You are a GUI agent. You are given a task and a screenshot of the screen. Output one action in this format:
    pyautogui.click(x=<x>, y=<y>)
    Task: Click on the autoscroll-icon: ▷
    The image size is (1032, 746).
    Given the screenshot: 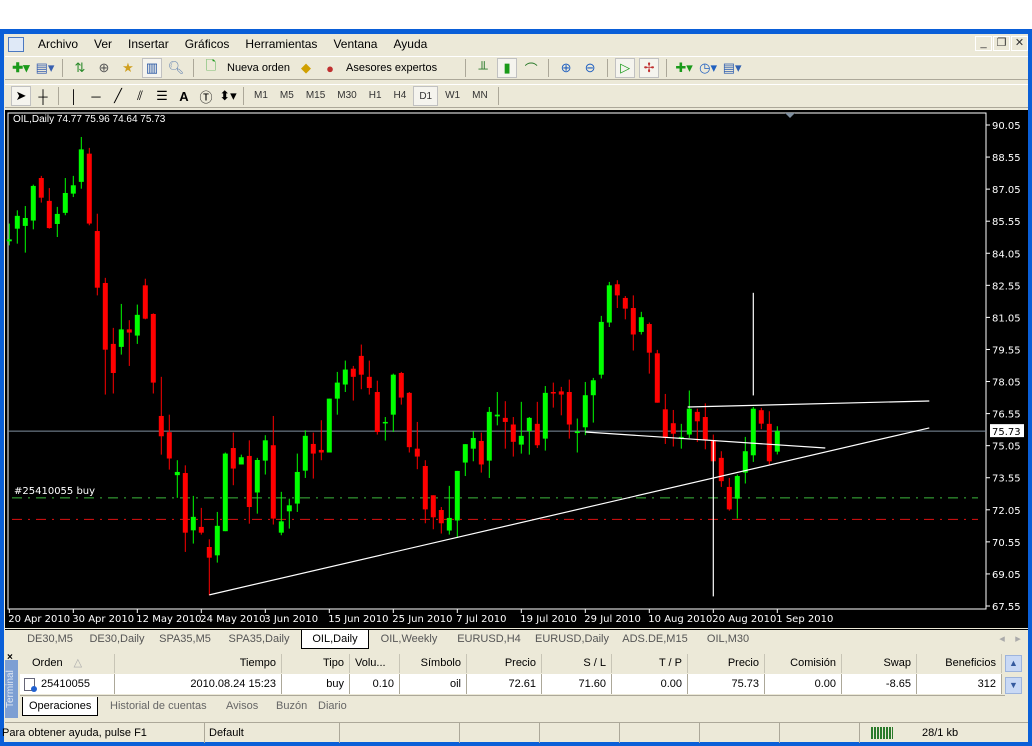 What is the action you would take?
    pyautogui.click(x=625, y=68)
    